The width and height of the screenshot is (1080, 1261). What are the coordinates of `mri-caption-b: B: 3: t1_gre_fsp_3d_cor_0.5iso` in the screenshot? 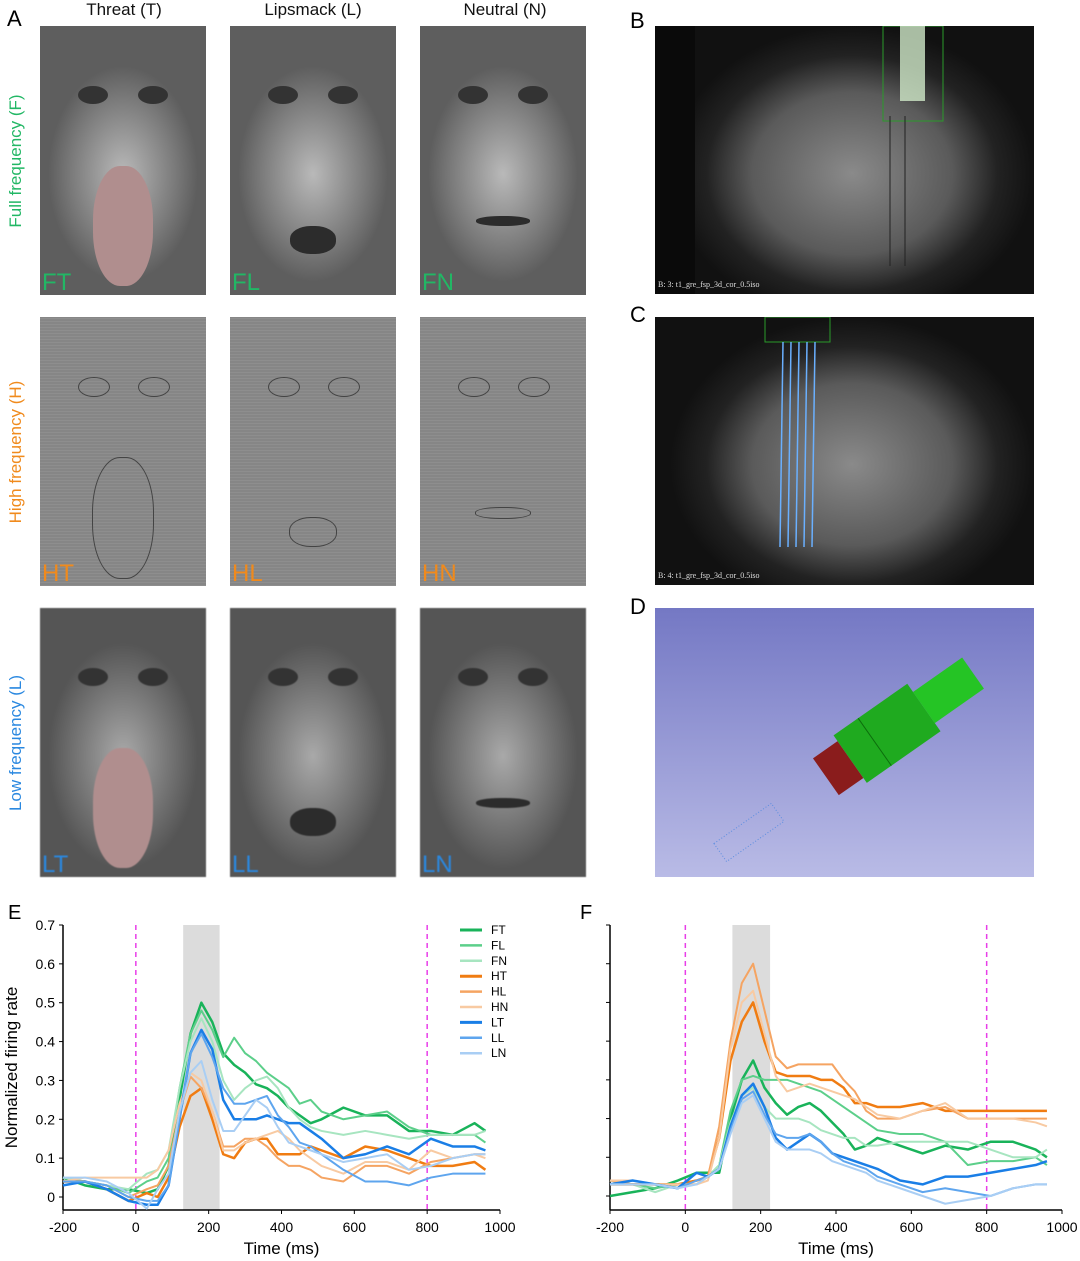 It's located at (709, 284).